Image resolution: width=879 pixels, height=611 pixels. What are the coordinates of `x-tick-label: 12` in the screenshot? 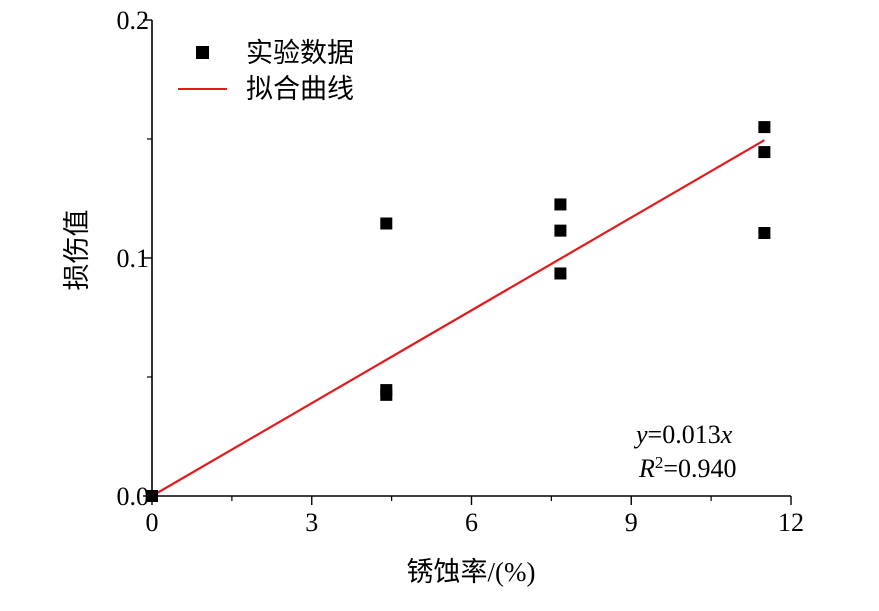 It's located at (791, 522).